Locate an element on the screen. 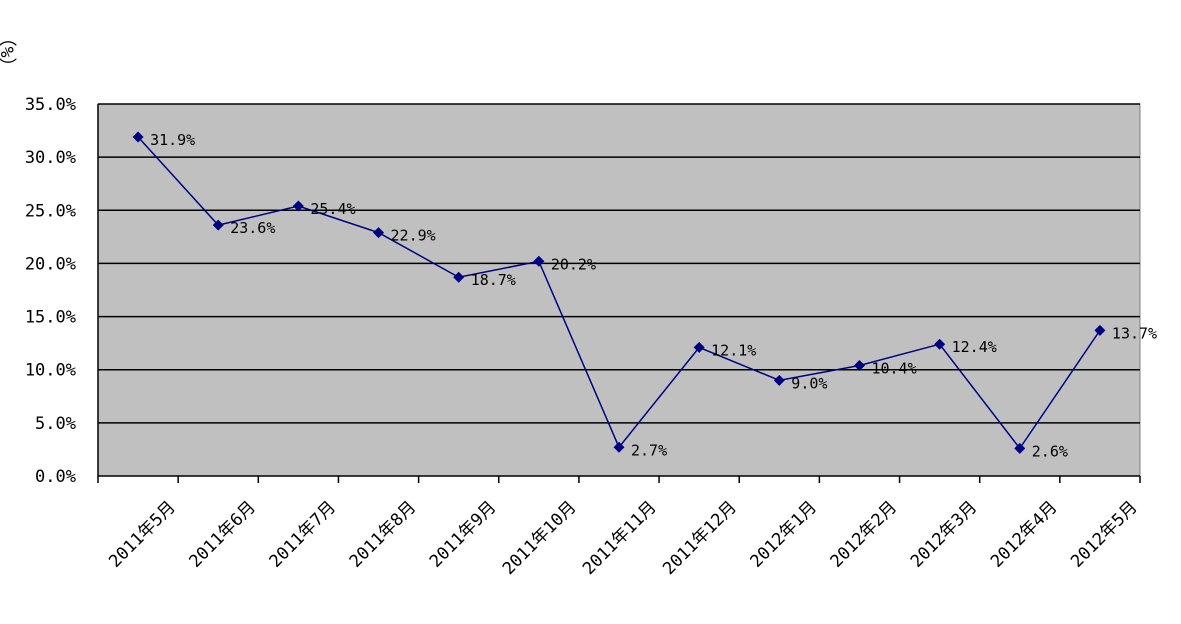 Image resolution: width=1181 pixels, height=624 pixels. y-tick-label: 5.0% is located at coordinates (55, 424).